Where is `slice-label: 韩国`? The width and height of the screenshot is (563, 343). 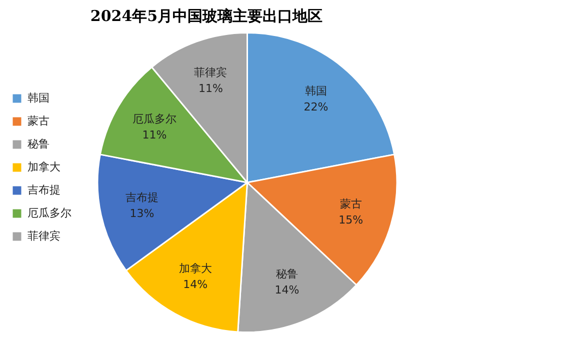
slice-label: 韩国 is located at coordinates (315, 91).